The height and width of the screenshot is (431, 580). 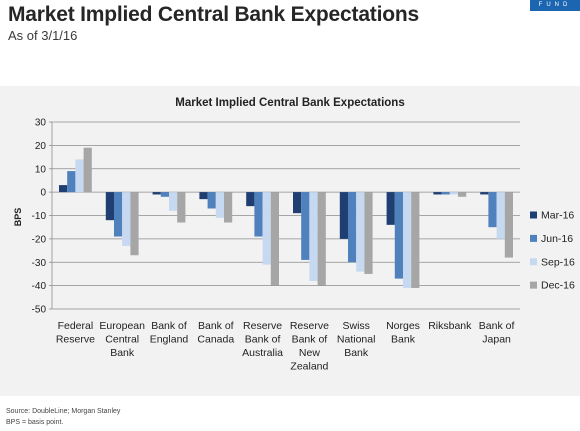 What do you see at coordinates (43, 35) in the screenshot?
I see `page-subtitle: As of 3/1/16` at bounding box center [43, 35].